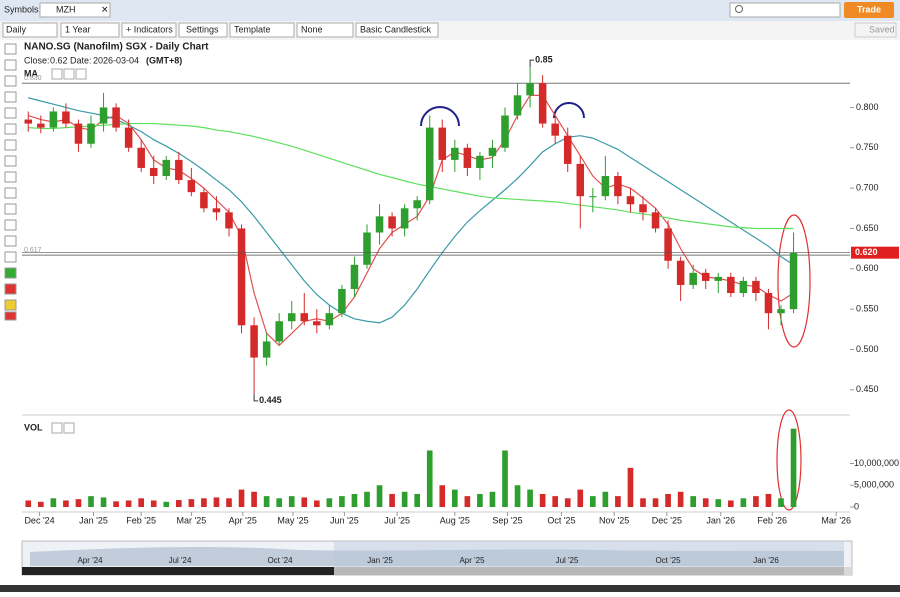  I want to click on x-tick-label: Aug '25, so click(455, 520).